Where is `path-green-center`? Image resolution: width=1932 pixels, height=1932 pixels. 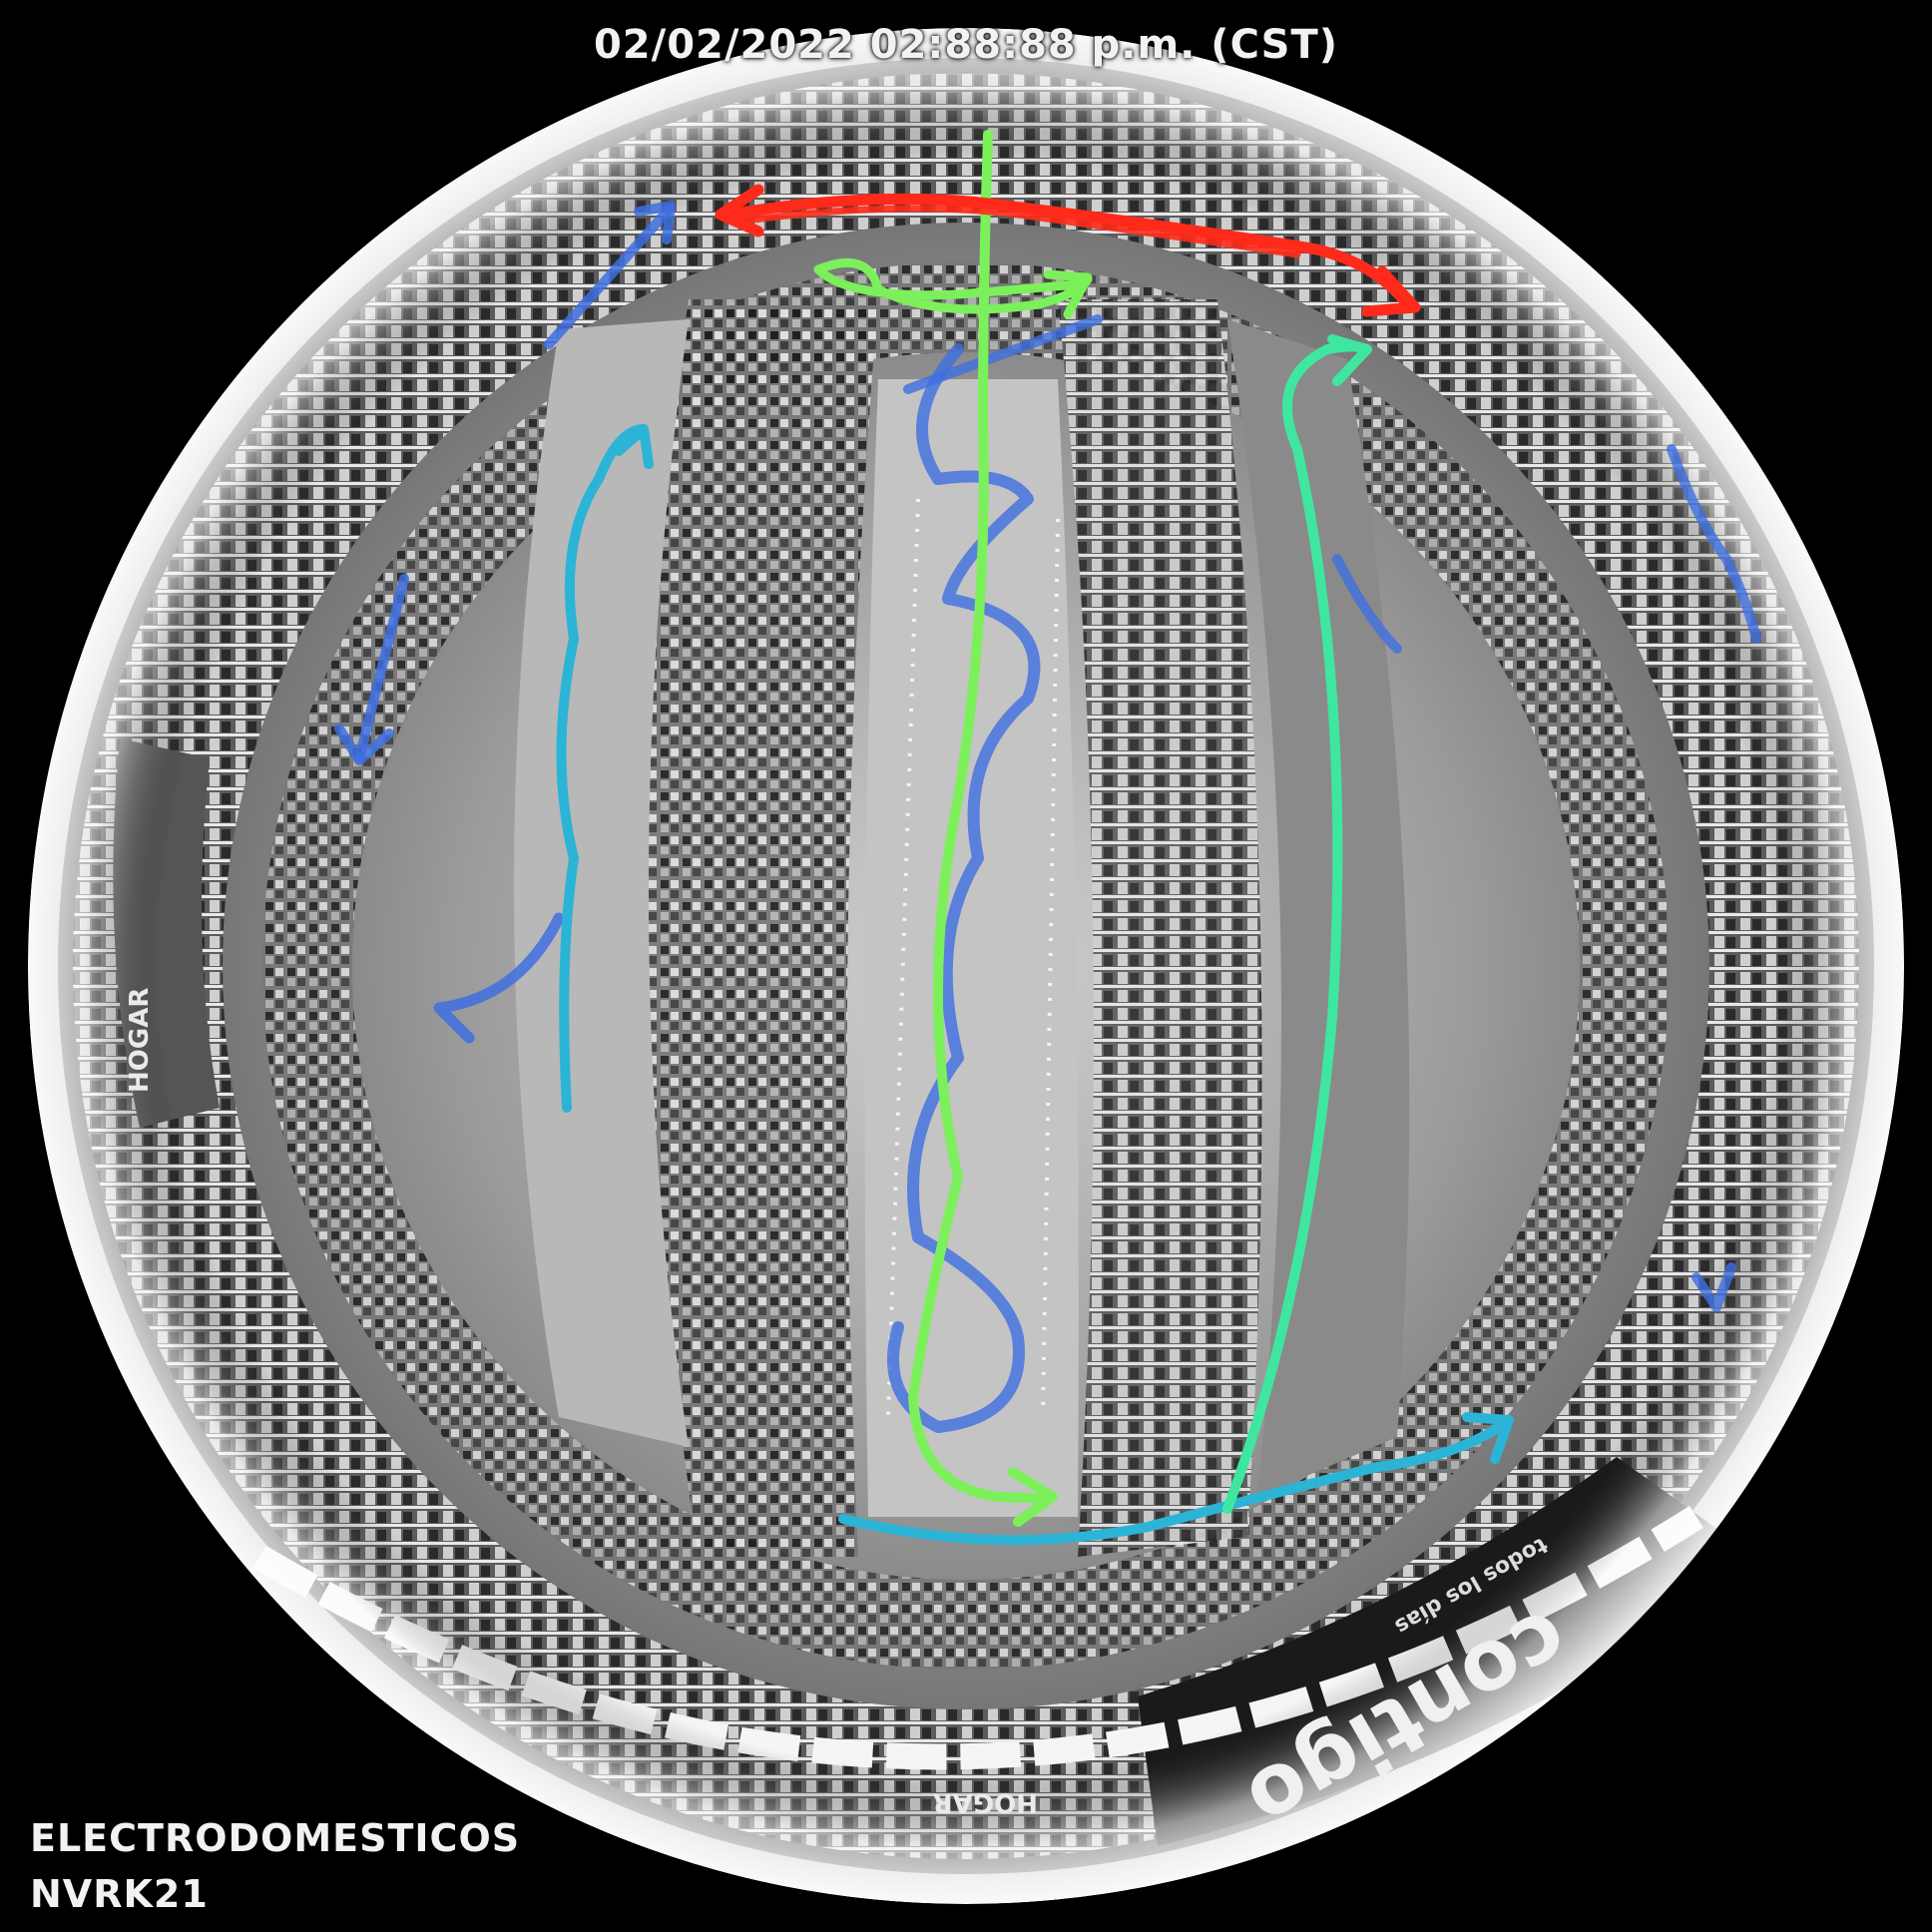 path-green-center is located at coordinates (983, 816).